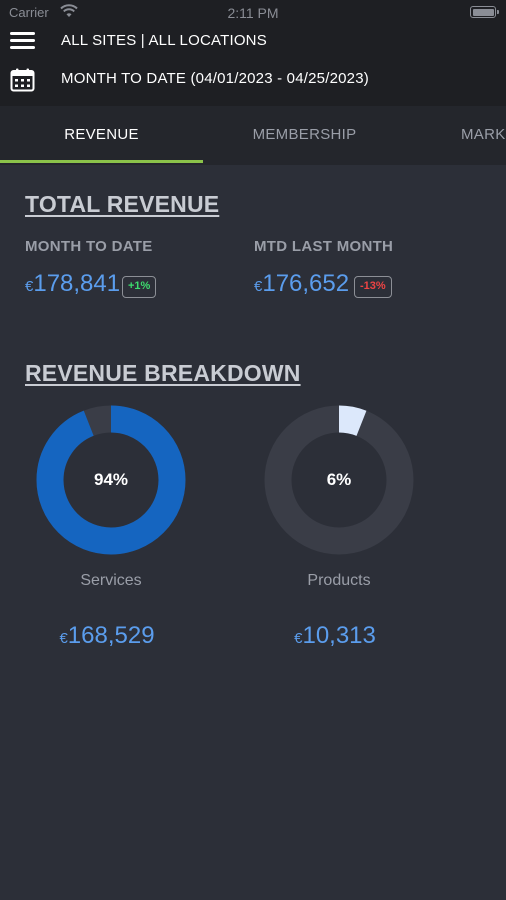 This screenshot has width=506, height=900. Describe the element at coordinates (339, 635) in the screenshot. I see `products-amount-value: 10,313` at that location.